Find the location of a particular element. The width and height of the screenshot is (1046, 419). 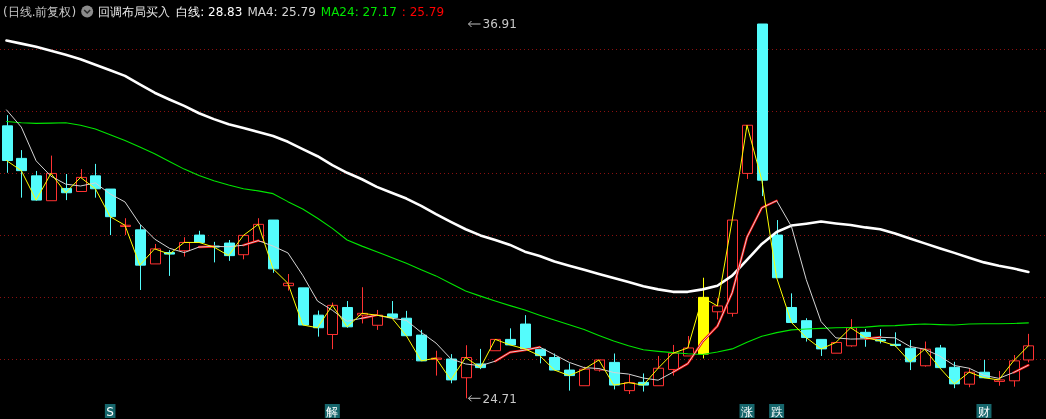

text: 白线: 28.83 is located at coordinates (209, 12).